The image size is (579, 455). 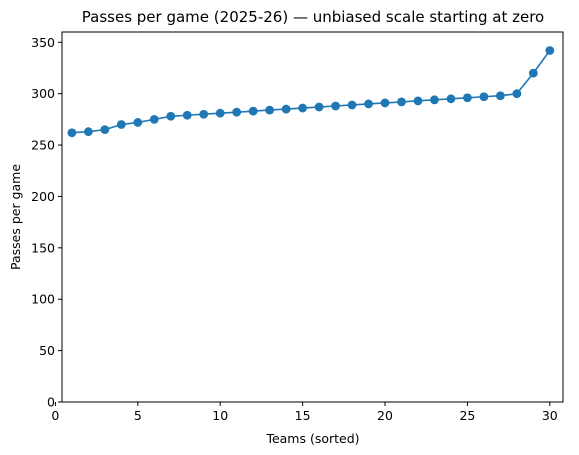 I want to click on x-tick-label: 10, so click(x=220, y=415).